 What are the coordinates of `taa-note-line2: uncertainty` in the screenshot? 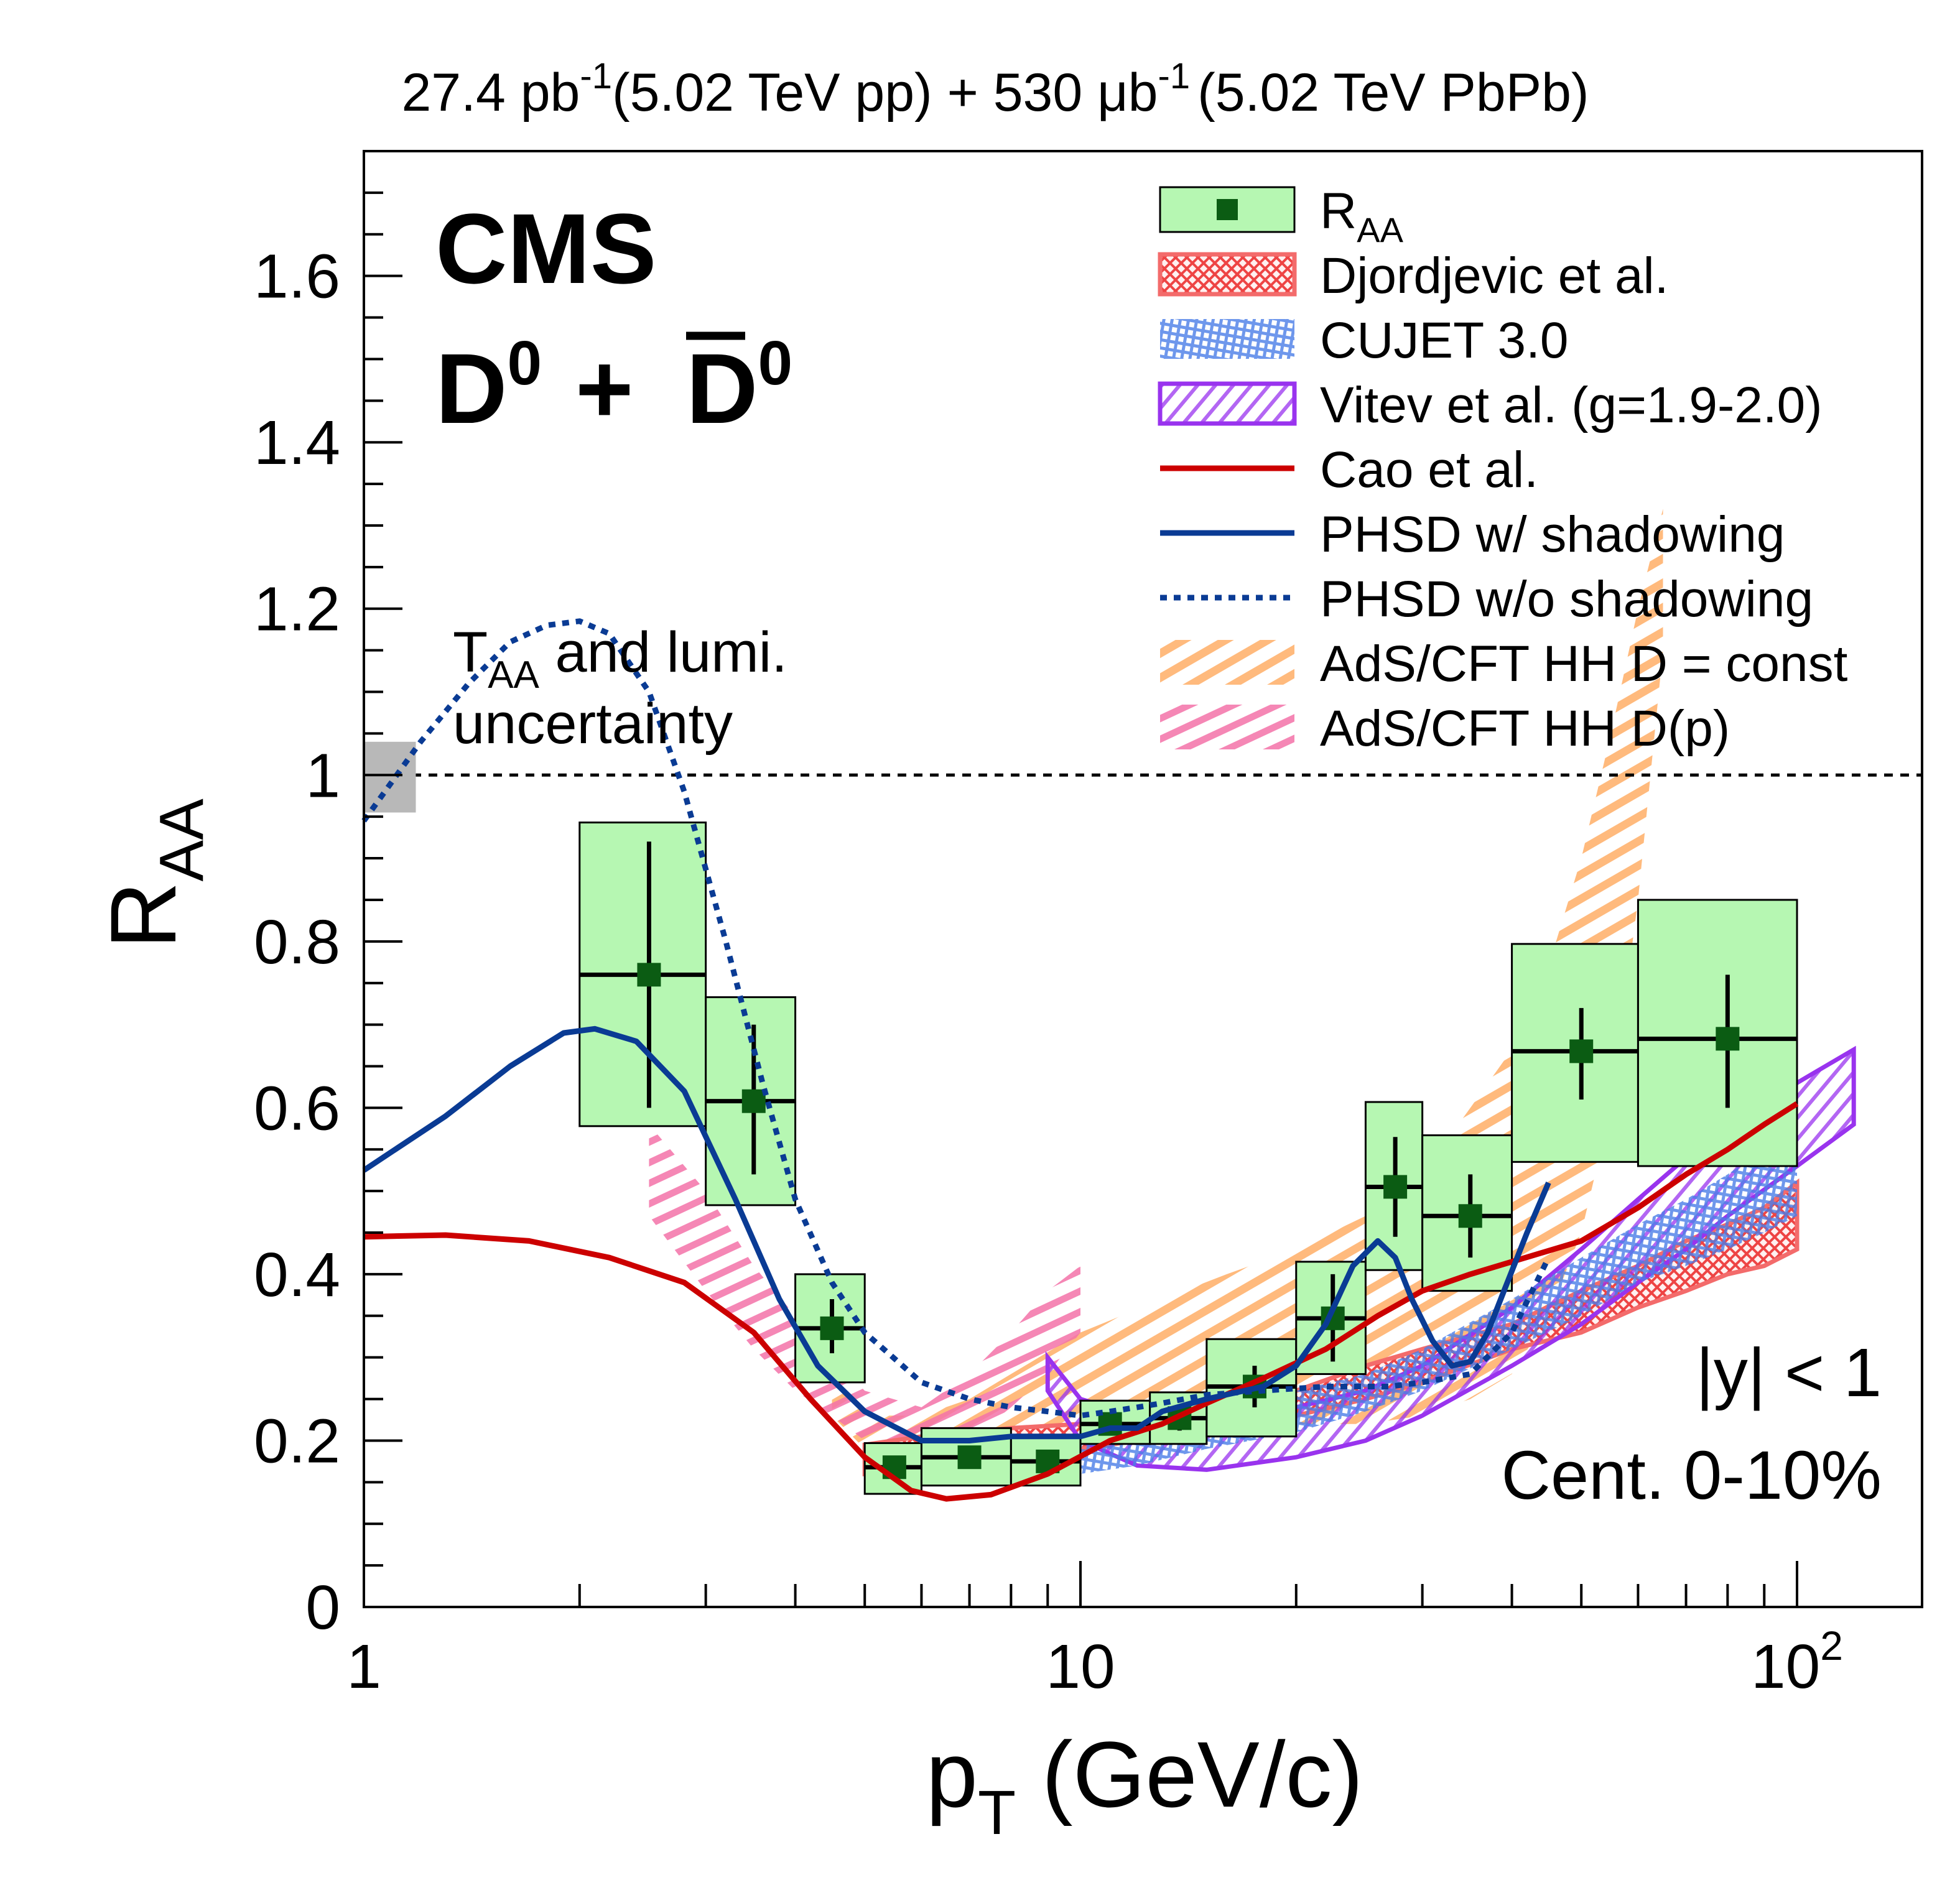 It's located at (593, 724).